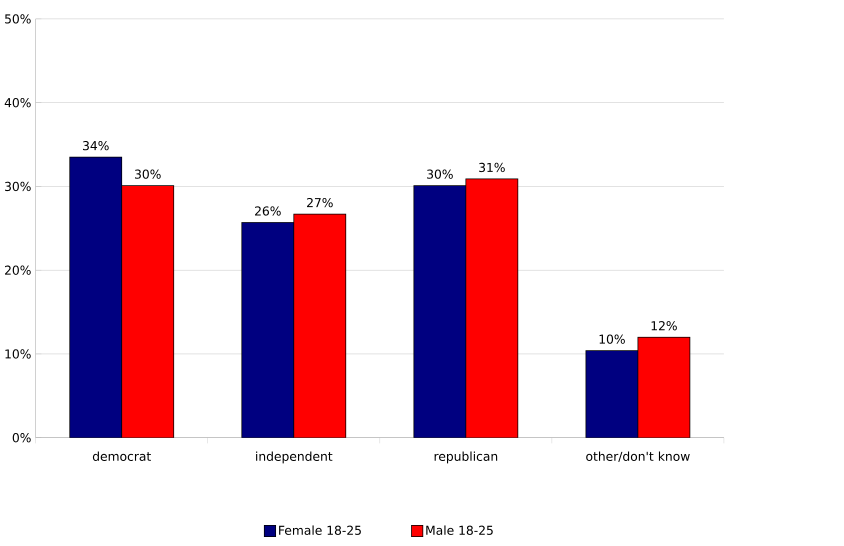  What do you see at coordinates (664, 325) in the screenshot?
I see `data-label: 12%` at bounding box center [664, 325].